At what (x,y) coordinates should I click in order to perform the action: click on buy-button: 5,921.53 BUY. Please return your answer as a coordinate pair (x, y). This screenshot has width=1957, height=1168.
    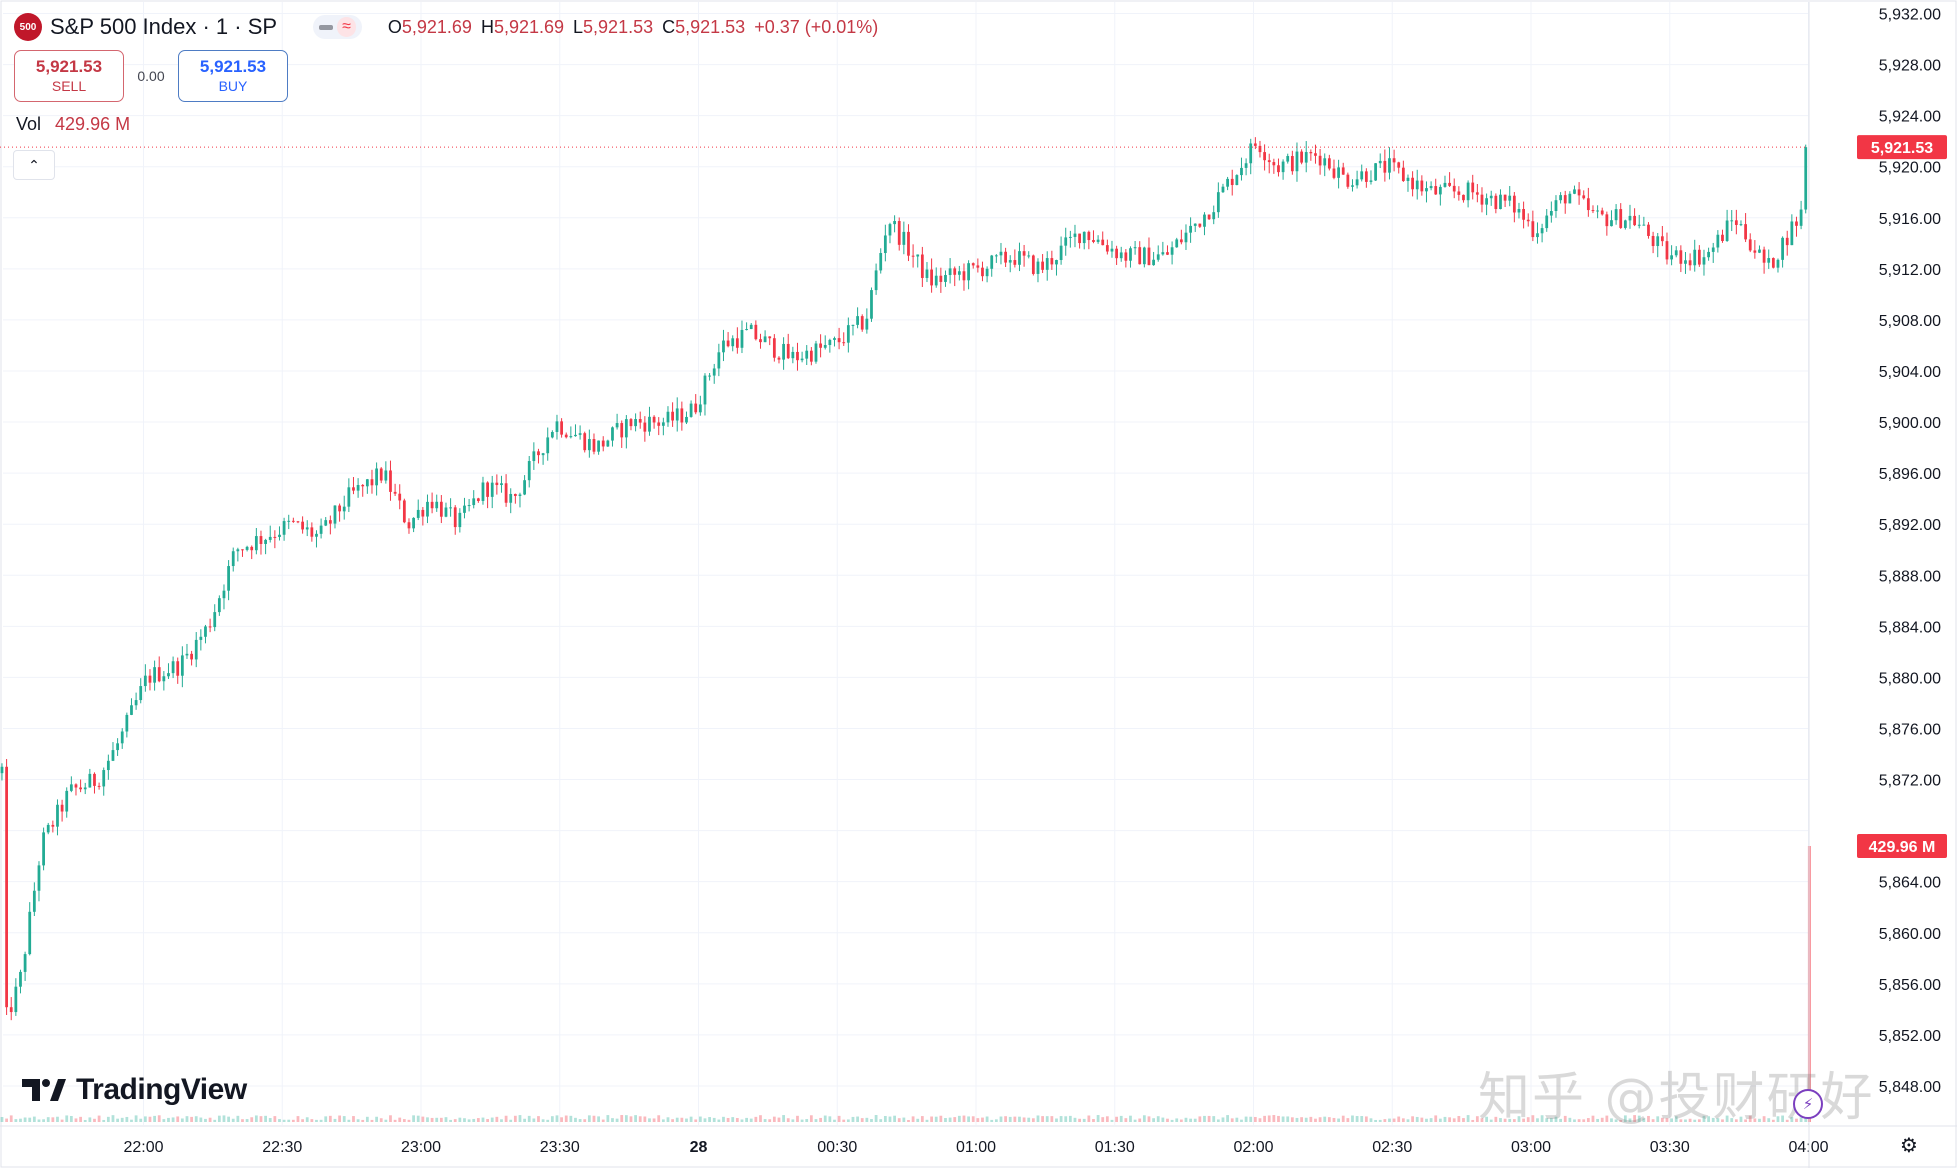
    Looking at the image, I should click on (233, 76).